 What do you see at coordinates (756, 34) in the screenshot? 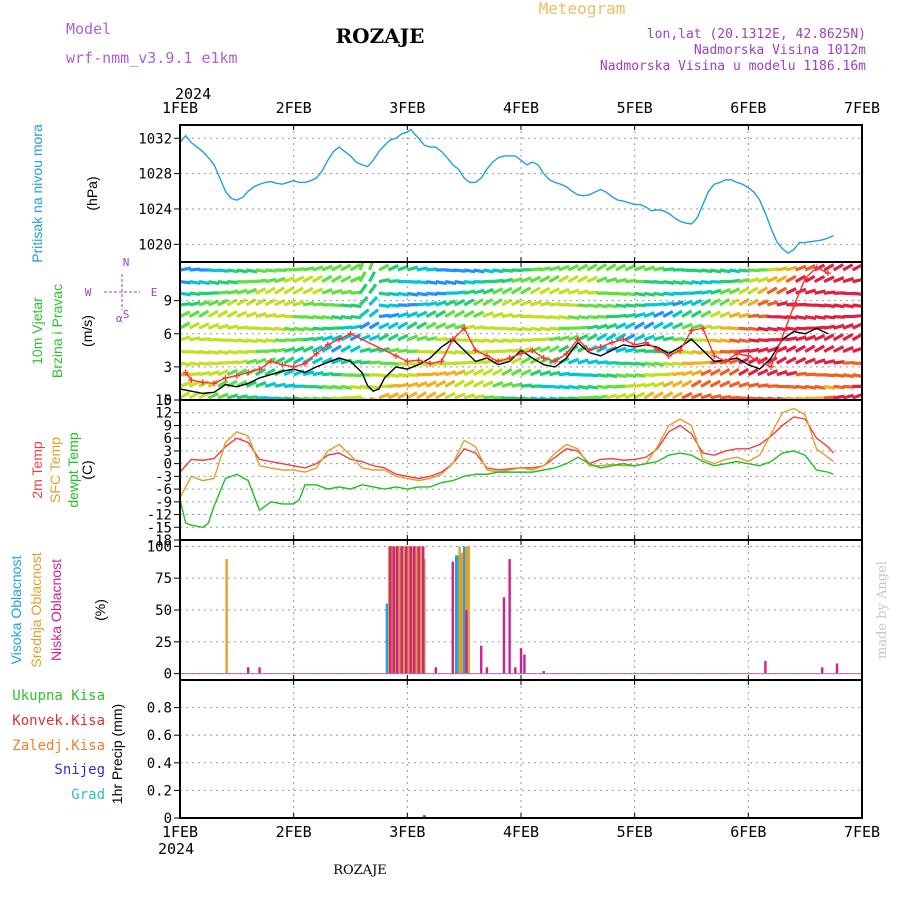
I see `lonlat-info: lon,lat (20.1312E, 42.8625N)` at bounding box center [756, 34].